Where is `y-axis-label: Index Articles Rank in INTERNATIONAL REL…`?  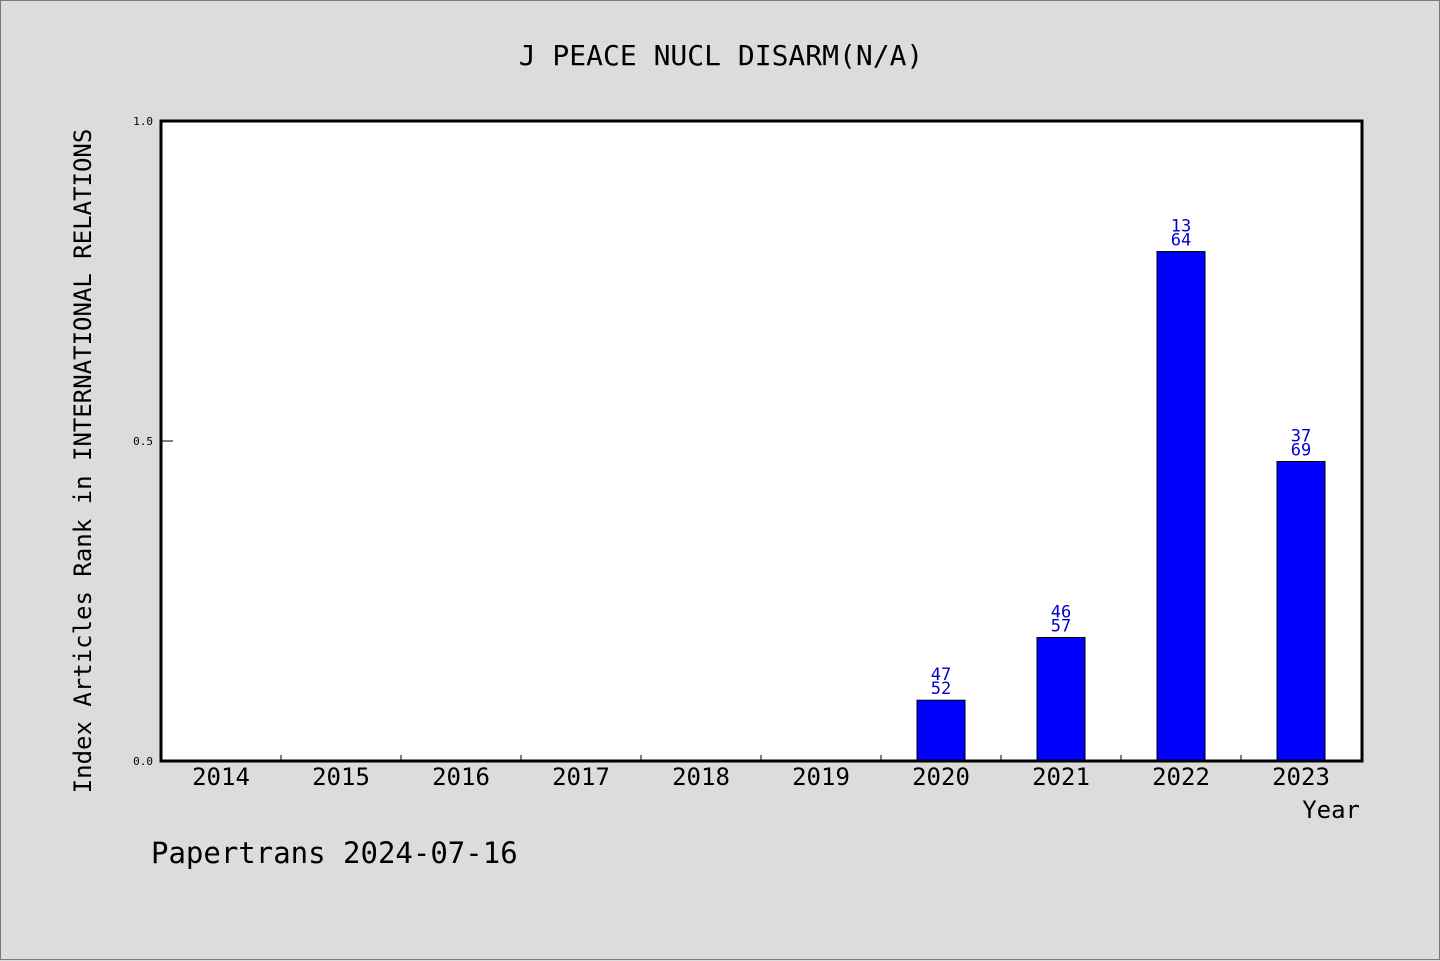
y-axis-label: Index Articles Rank in INTERNATIONAL REL… is located at coordinates (83, 461).